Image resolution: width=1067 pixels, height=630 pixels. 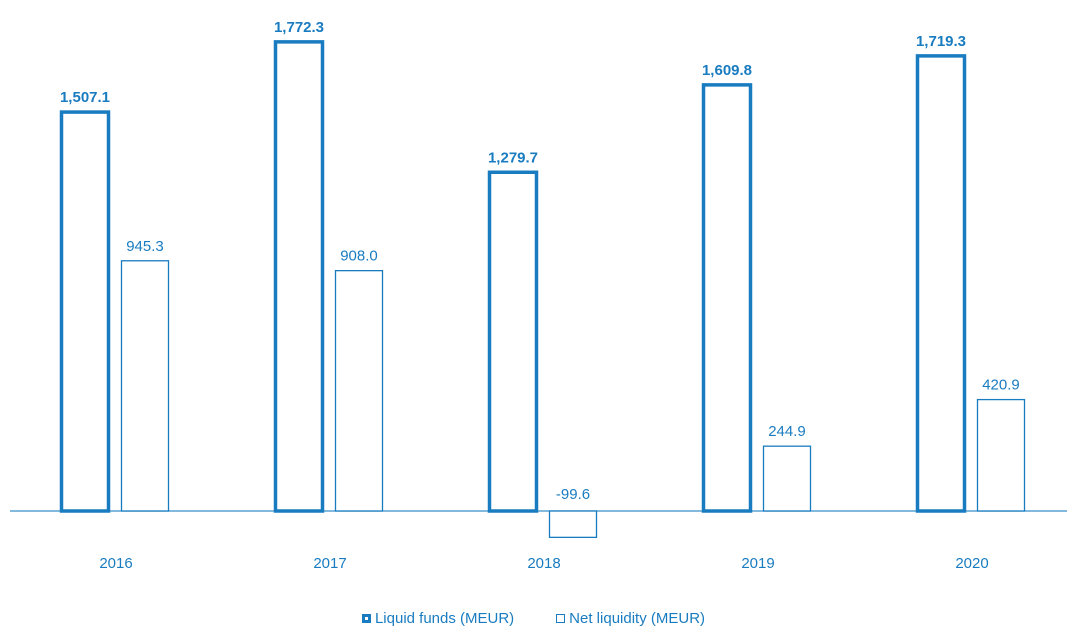 What do you see at coordinates (359, 391) in the screenshot?
I see `bar-net-liquidity-2017` at bounding box center [359, 391].